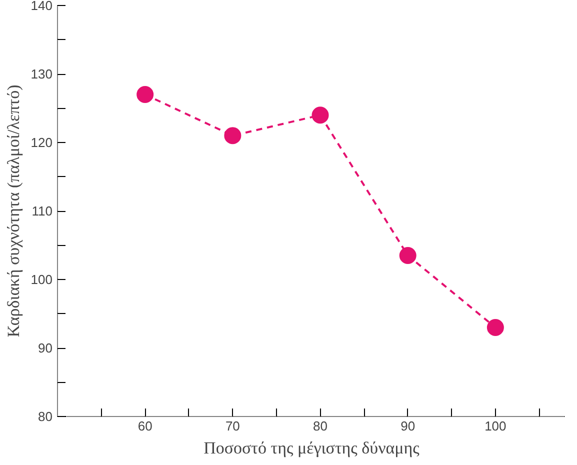  I want to click on y-tick-label: 120, so click(41, 142).